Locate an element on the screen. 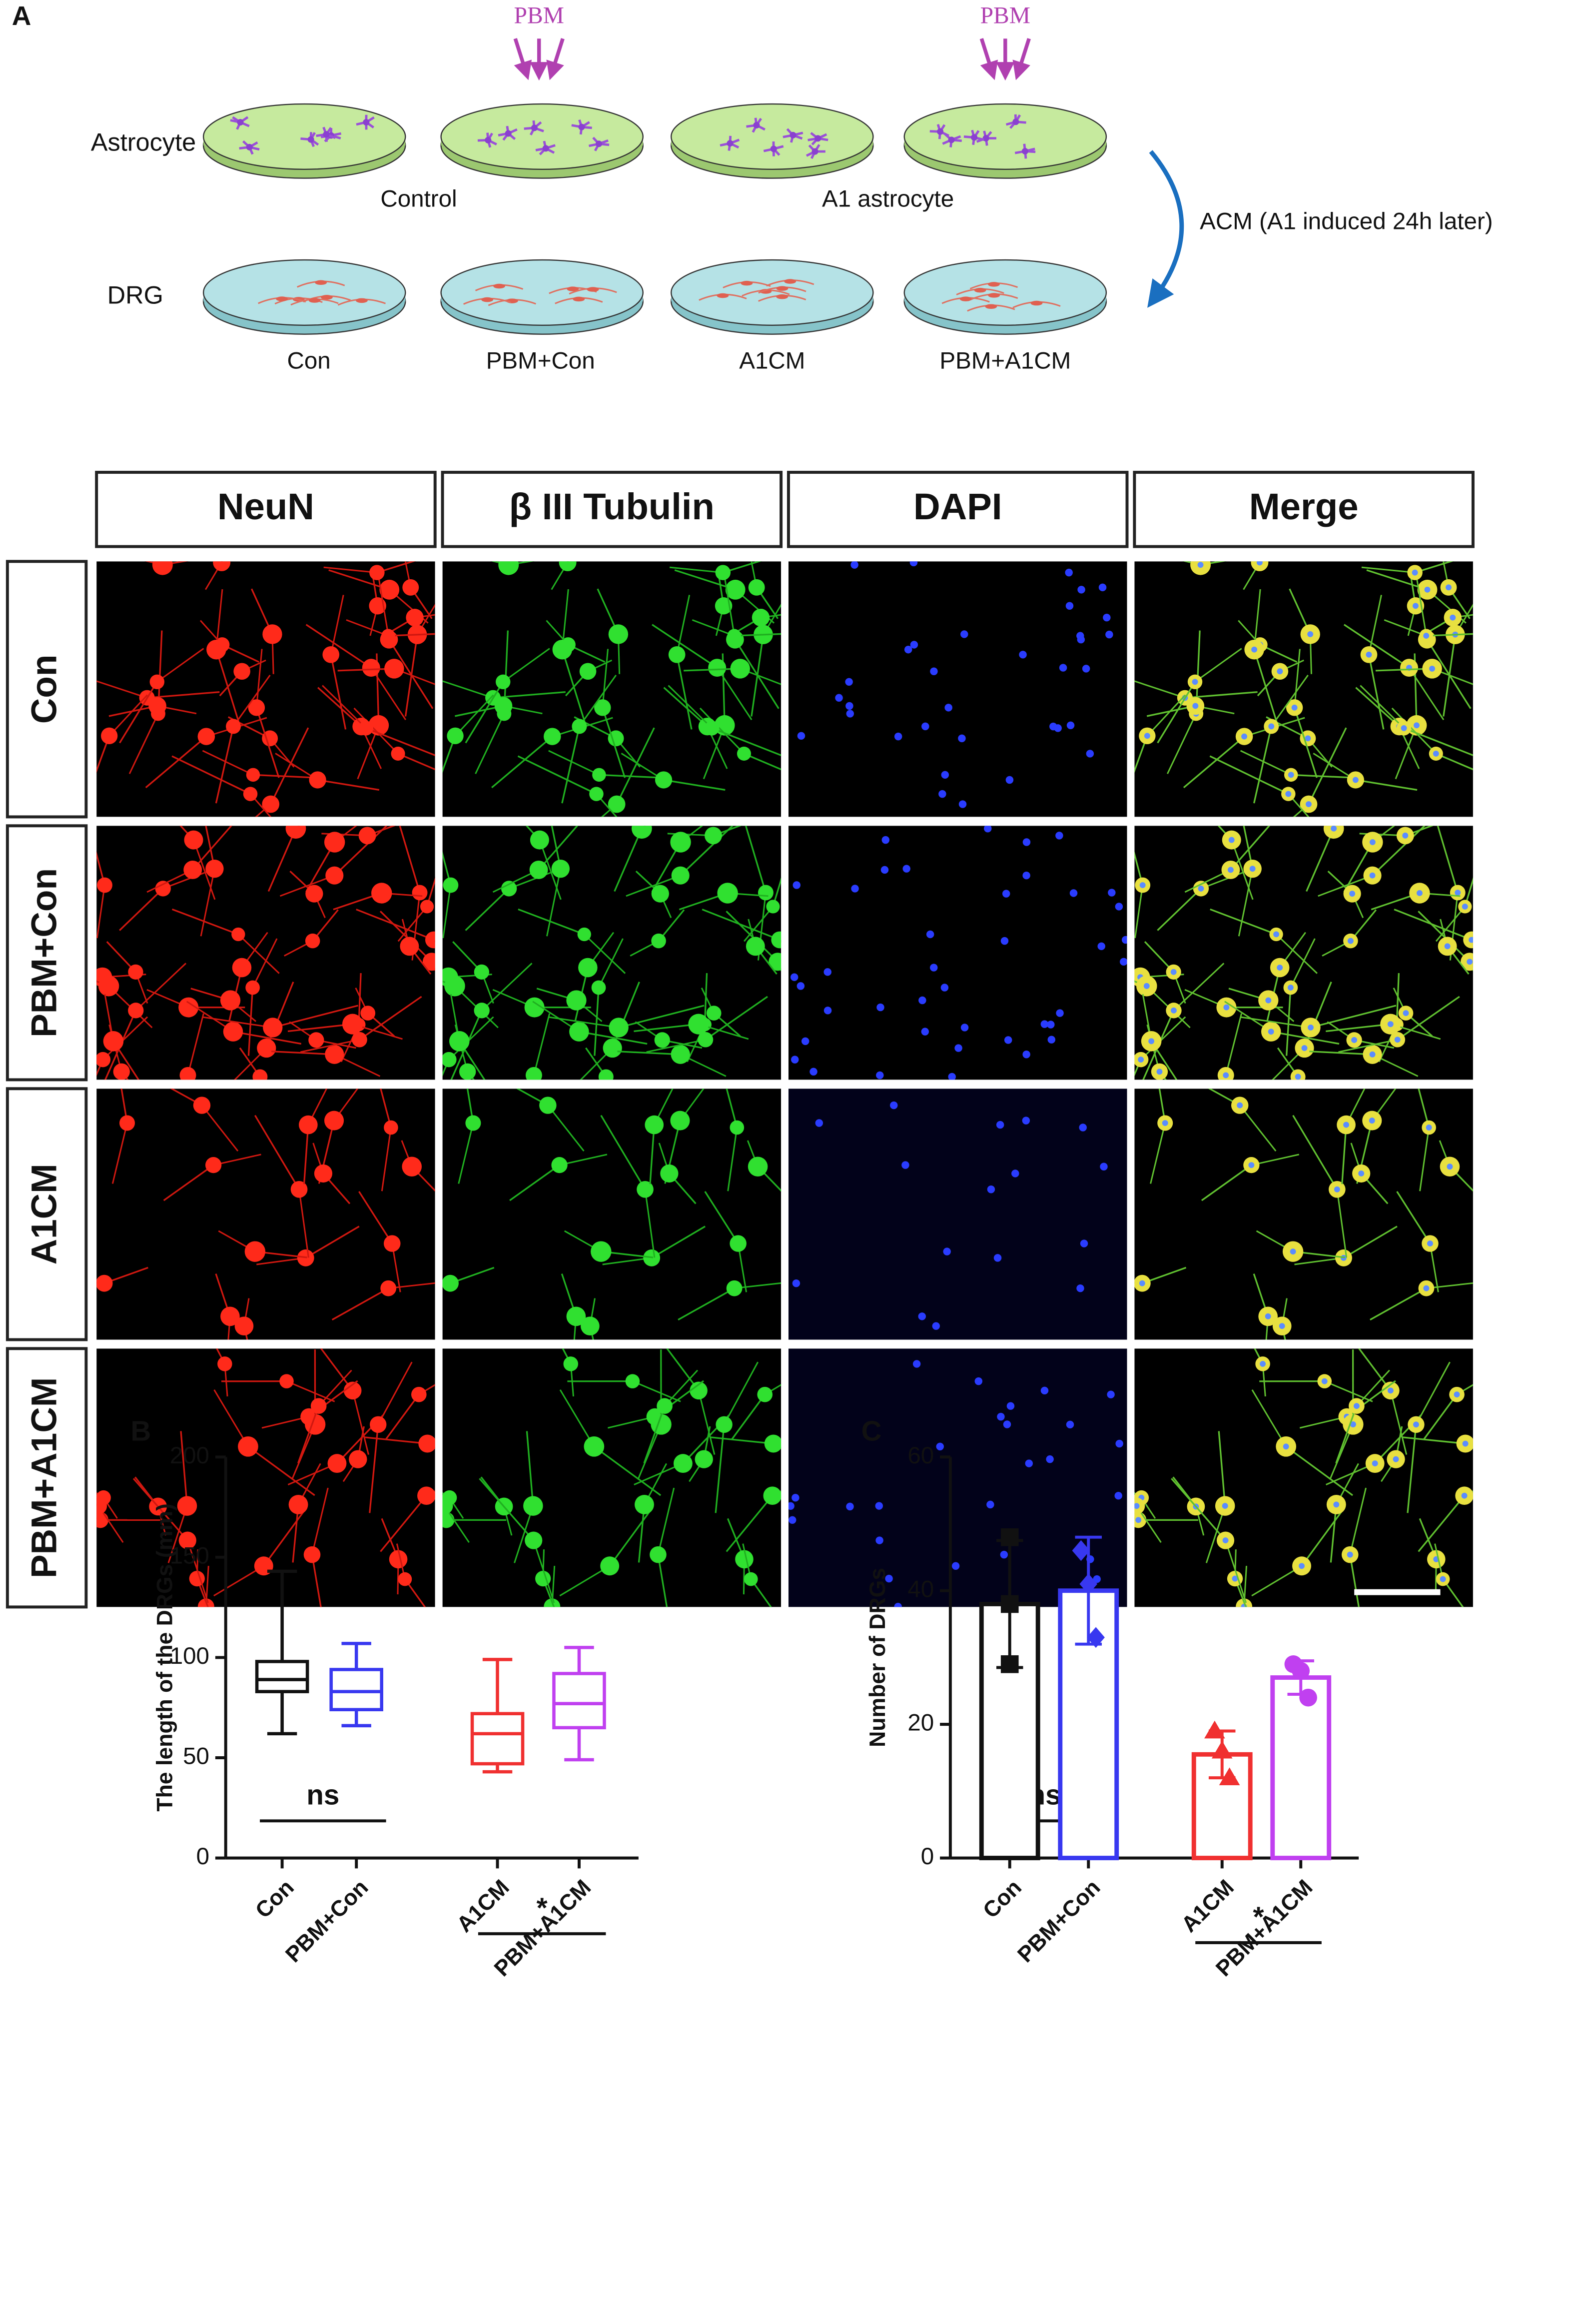  row-label: Astrocyte is located at coordinates (143, 142).